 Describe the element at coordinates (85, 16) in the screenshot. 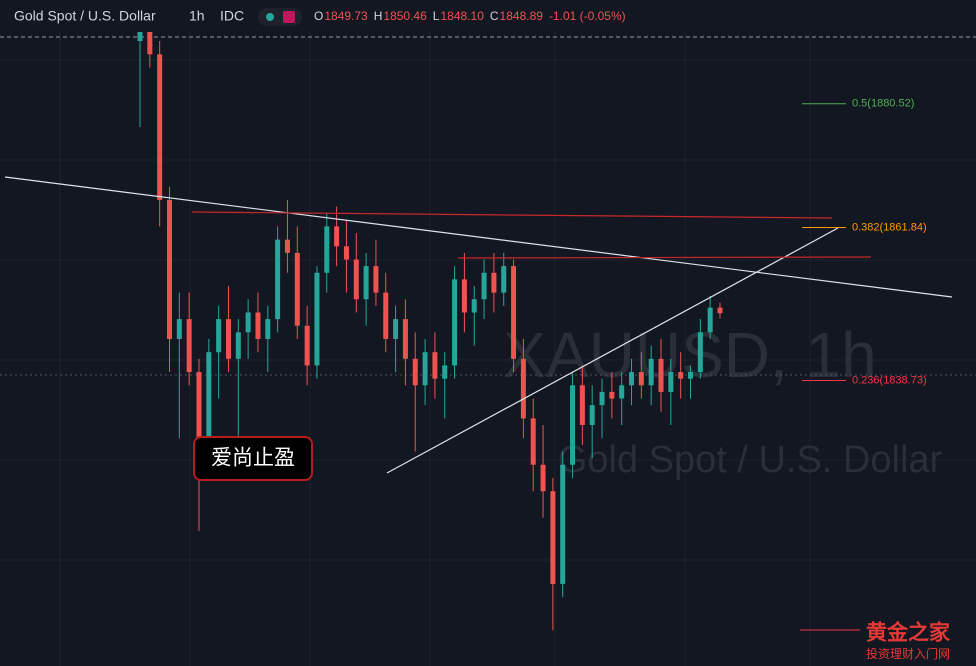

I see `symbol: Gold Spot / U.S. Dollar` at that location.